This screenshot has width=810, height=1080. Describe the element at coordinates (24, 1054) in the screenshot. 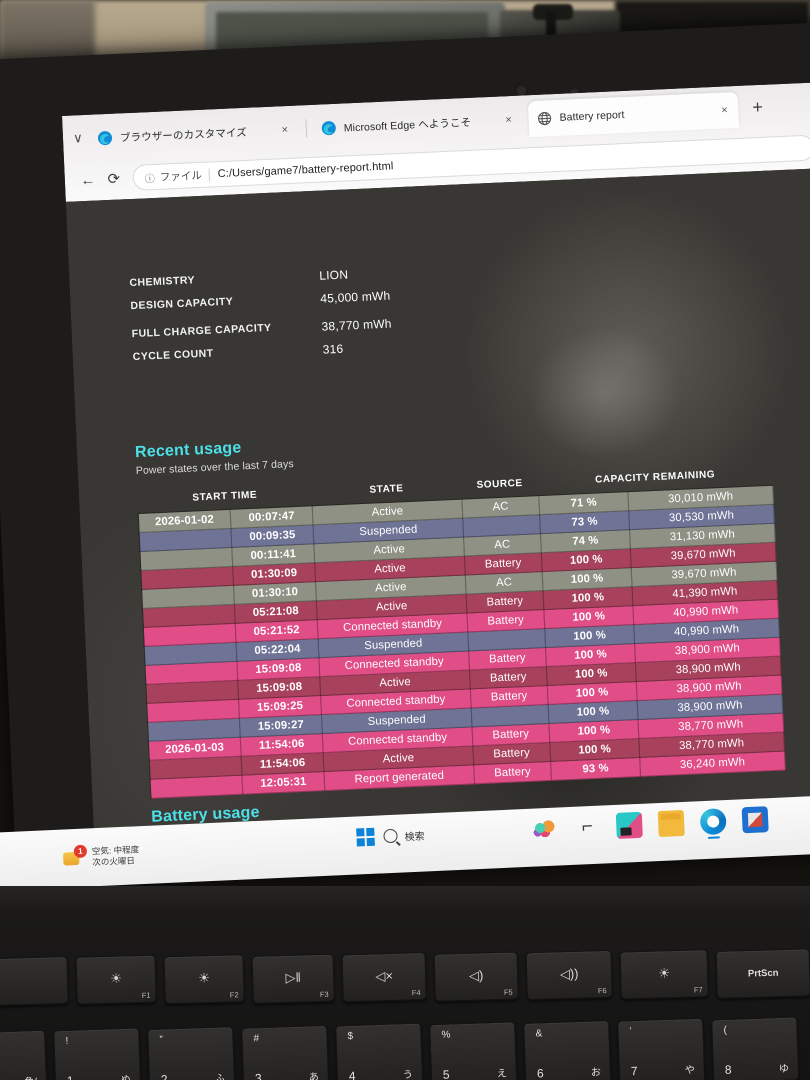

I see `key-kana0: 角/` at that location.